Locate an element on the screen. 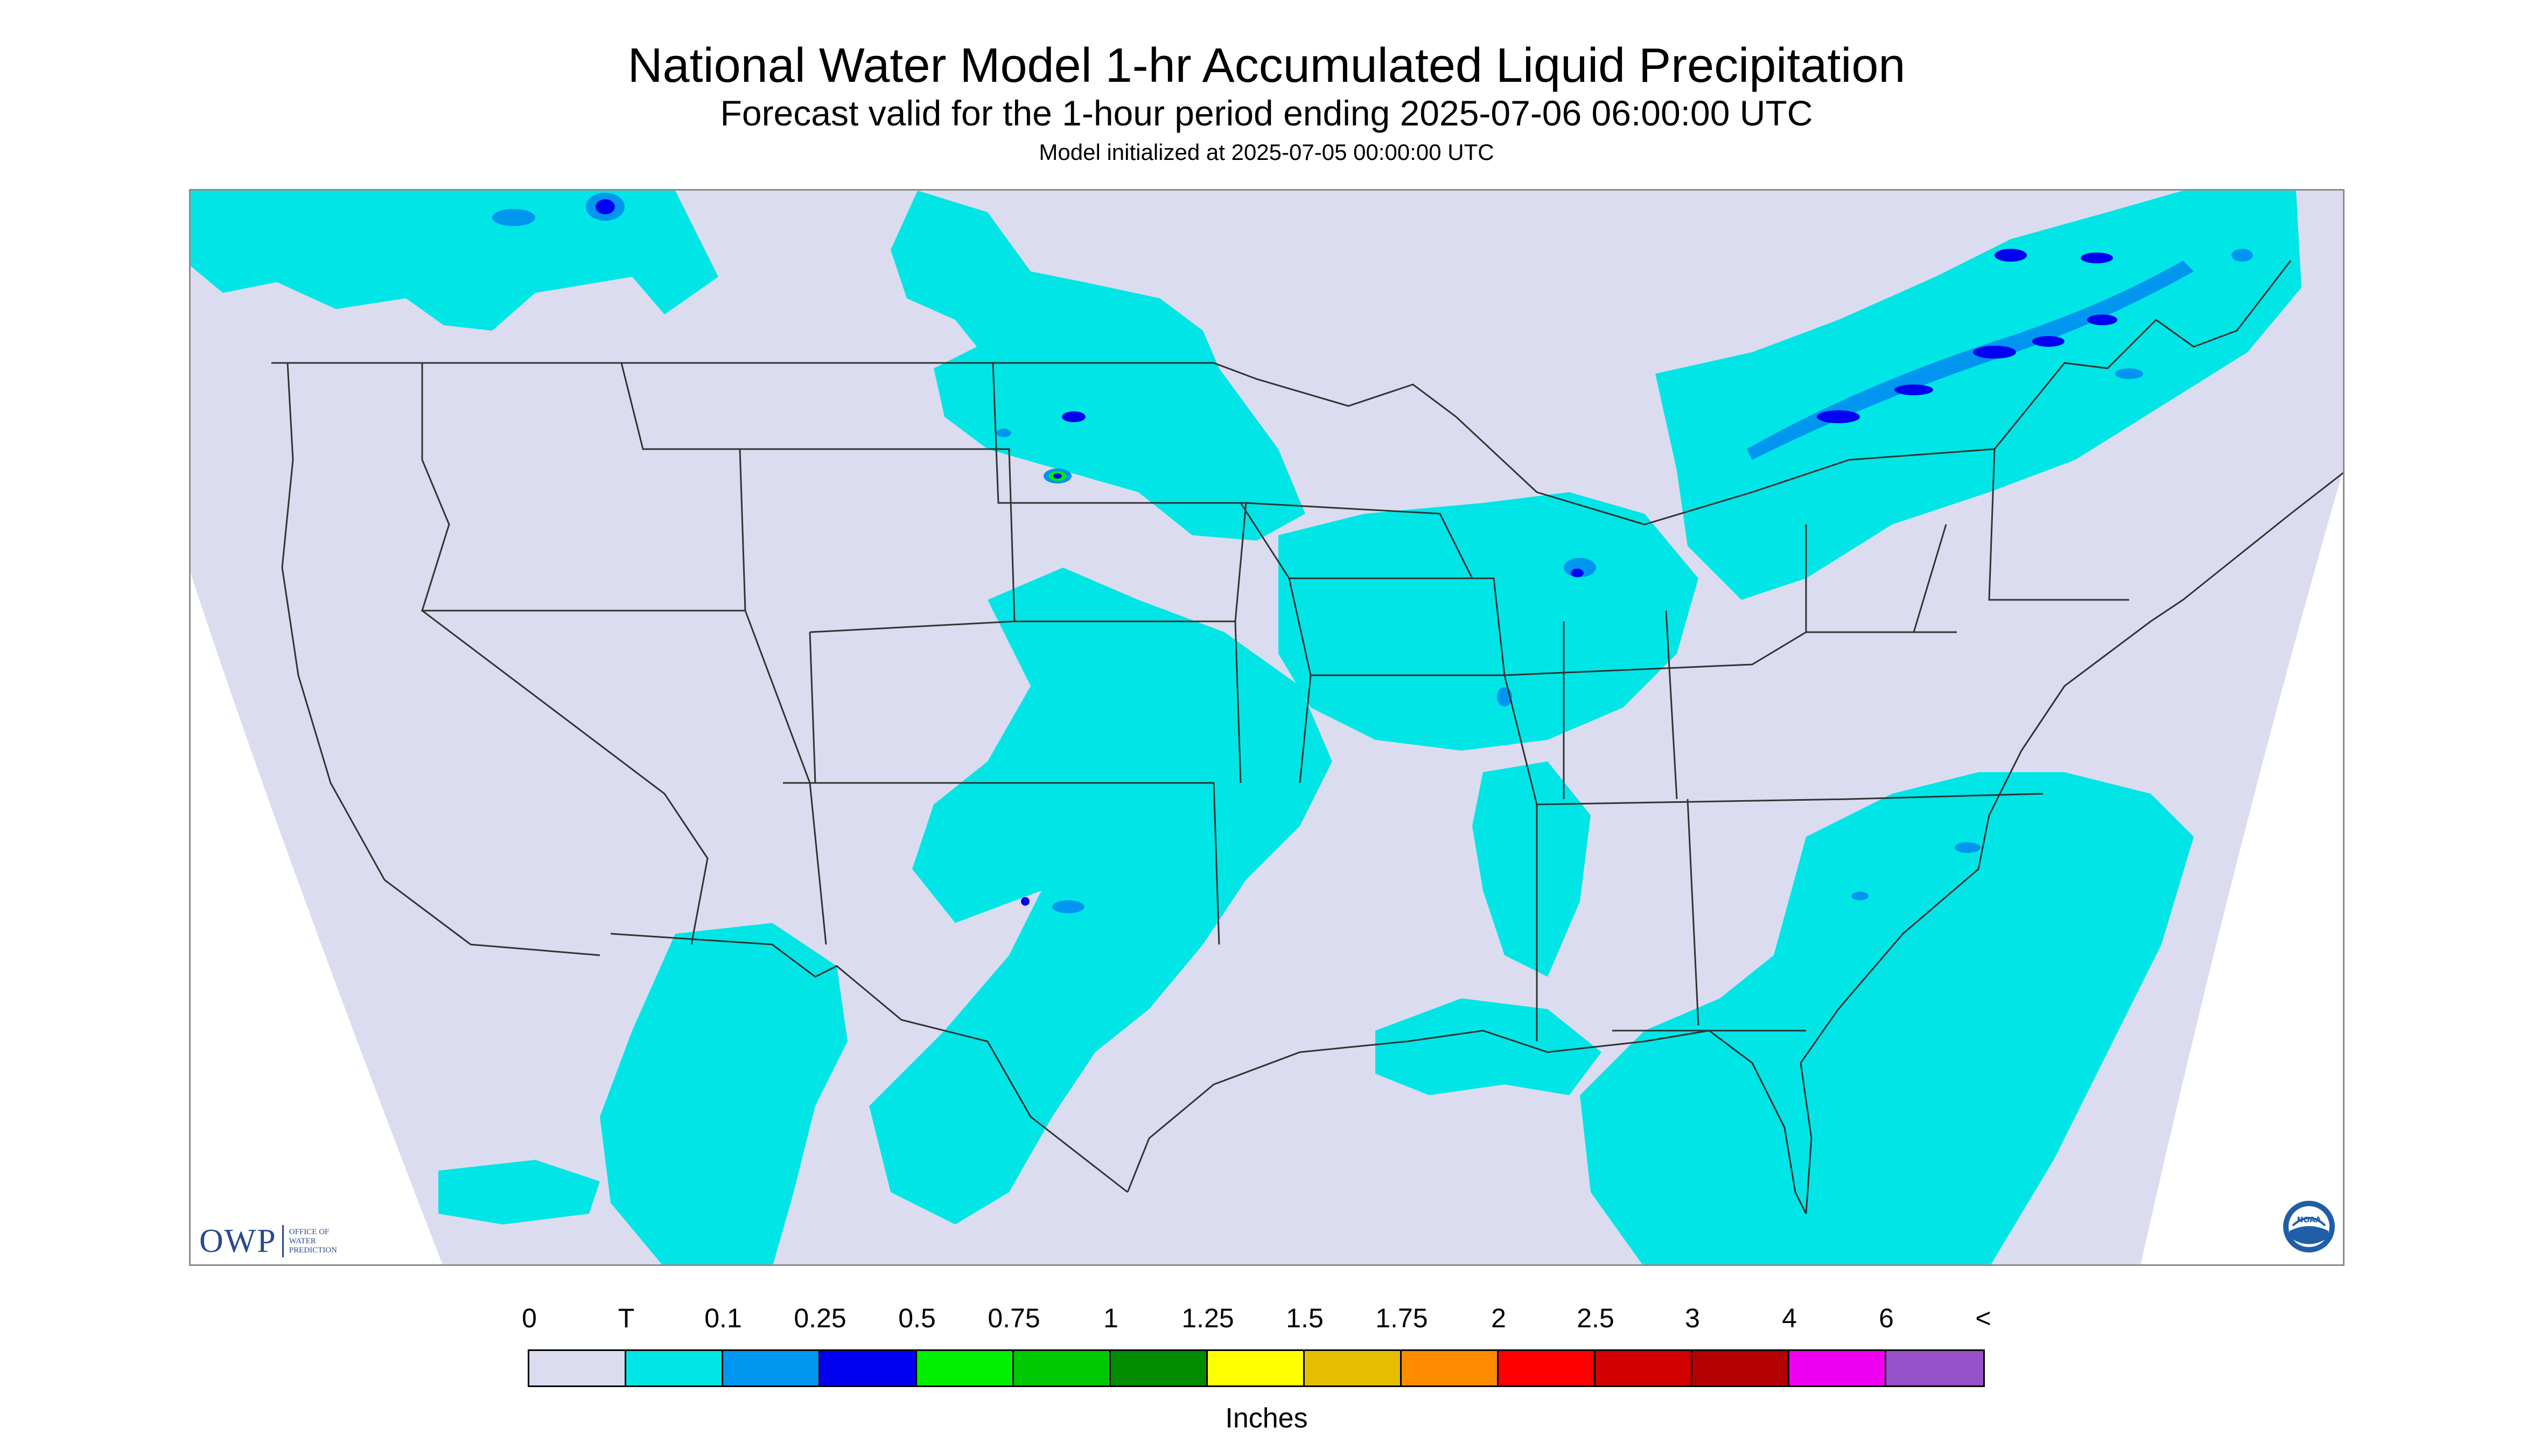 This screenshot has height=1456, width=2533. legend-labels: 0 T 0.1 0.25 0.5 0.75 1 1.25 1.5 1.75 2 2.5 3 4 6 < is located at coordinates (1266, 1318).